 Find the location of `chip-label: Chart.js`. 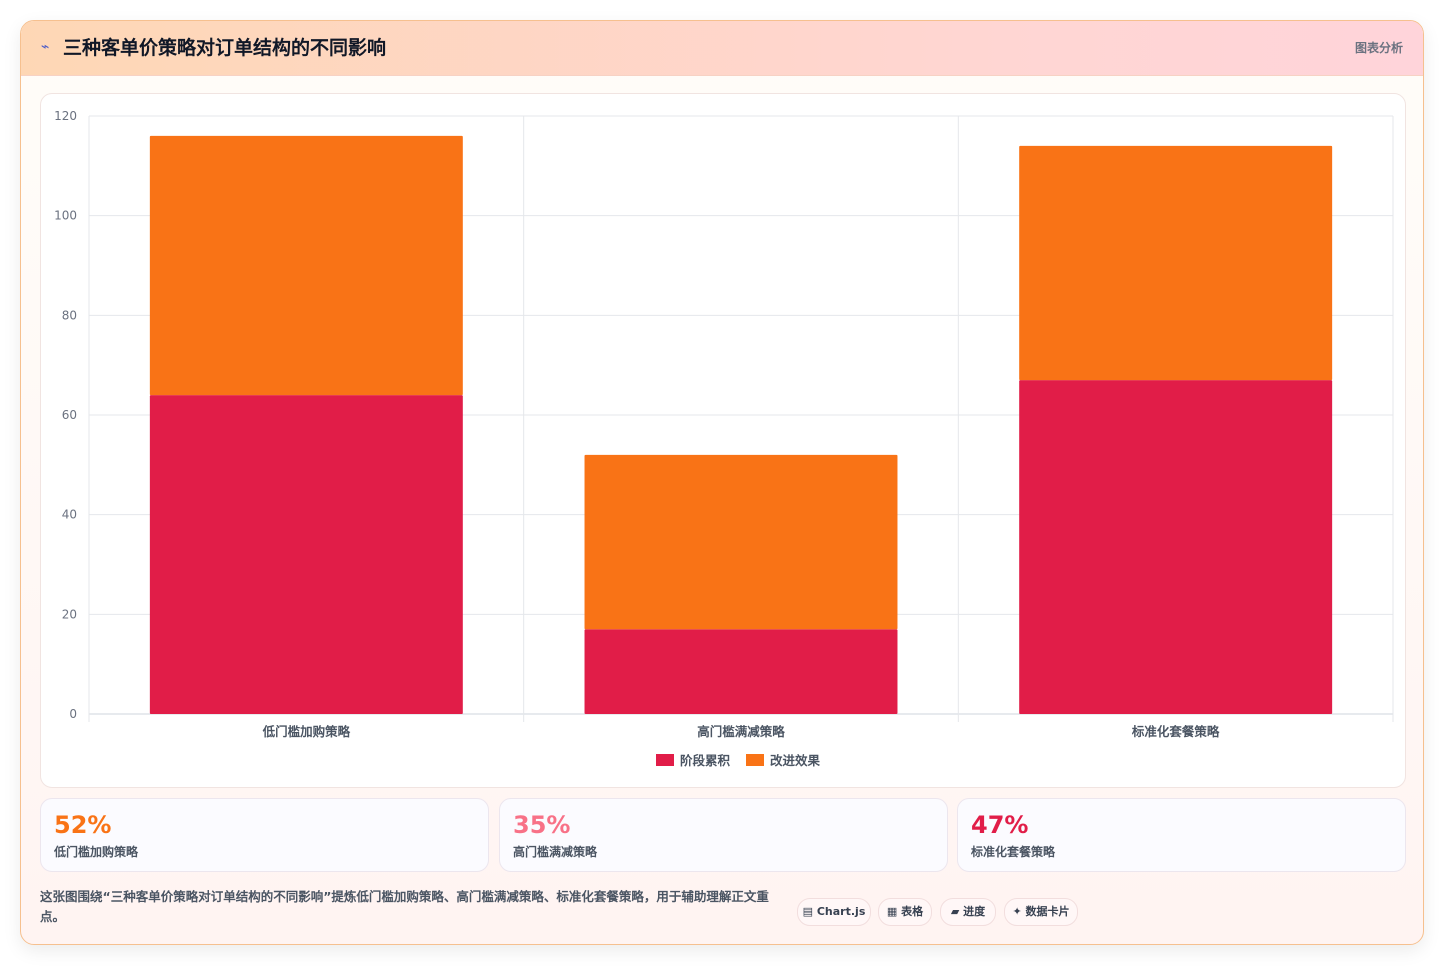

chip-label: Chart.js is located at coordinates (841, 911).